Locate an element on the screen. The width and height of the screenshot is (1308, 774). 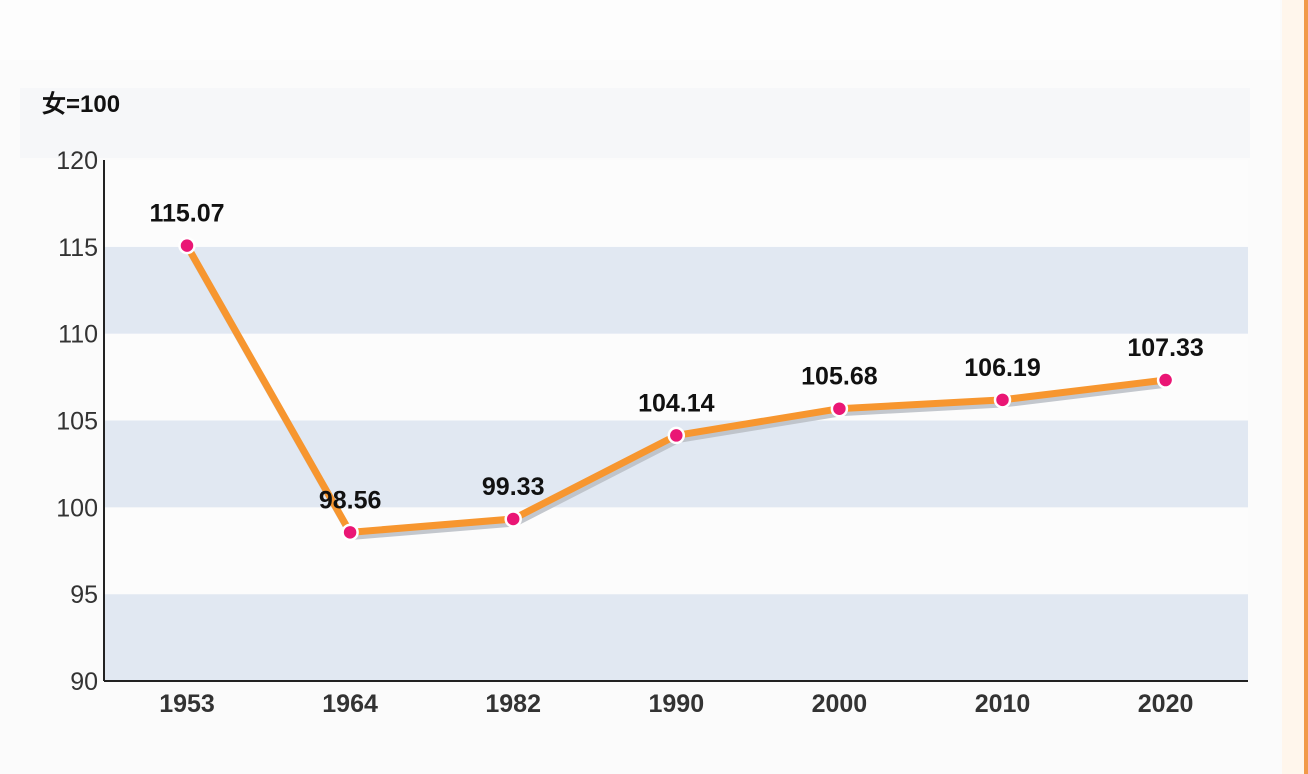
data-label-1990: 104.14 is located at coordinates (676, 403).